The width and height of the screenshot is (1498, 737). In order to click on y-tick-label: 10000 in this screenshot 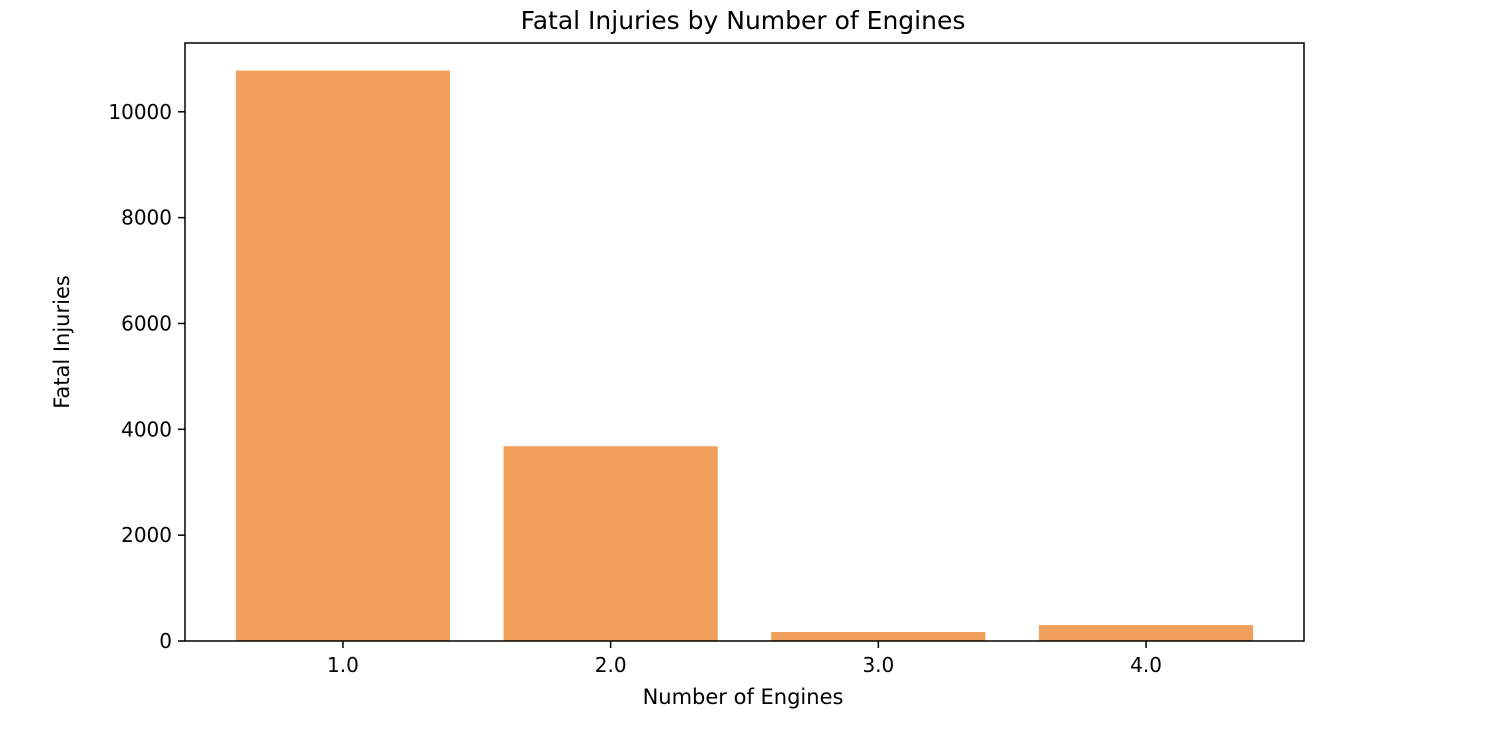, I will do `click(140, 112)`.